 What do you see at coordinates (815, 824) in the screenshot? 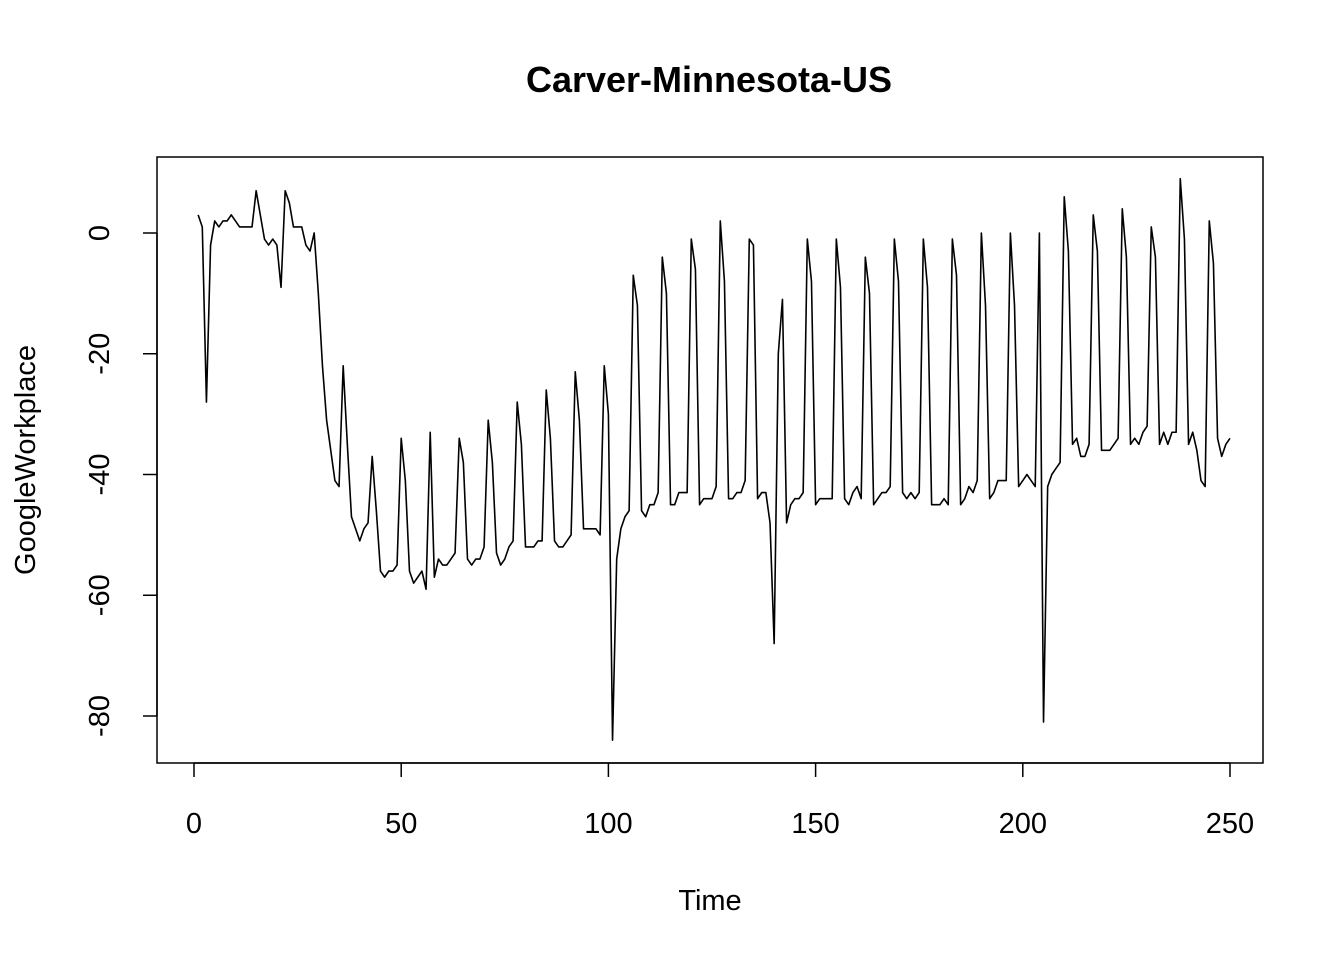
I see `x-tick-label: 150` at bounding box center [815, 824].